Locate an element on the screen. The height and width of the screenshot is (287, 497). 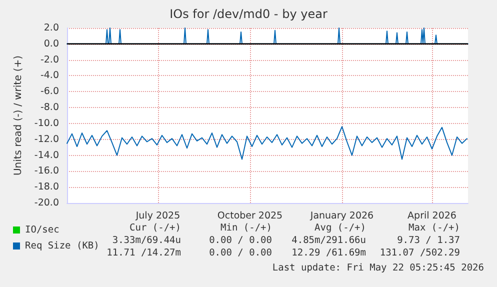
x-tick-label: October 2025 is located at coordinates (250, 216).